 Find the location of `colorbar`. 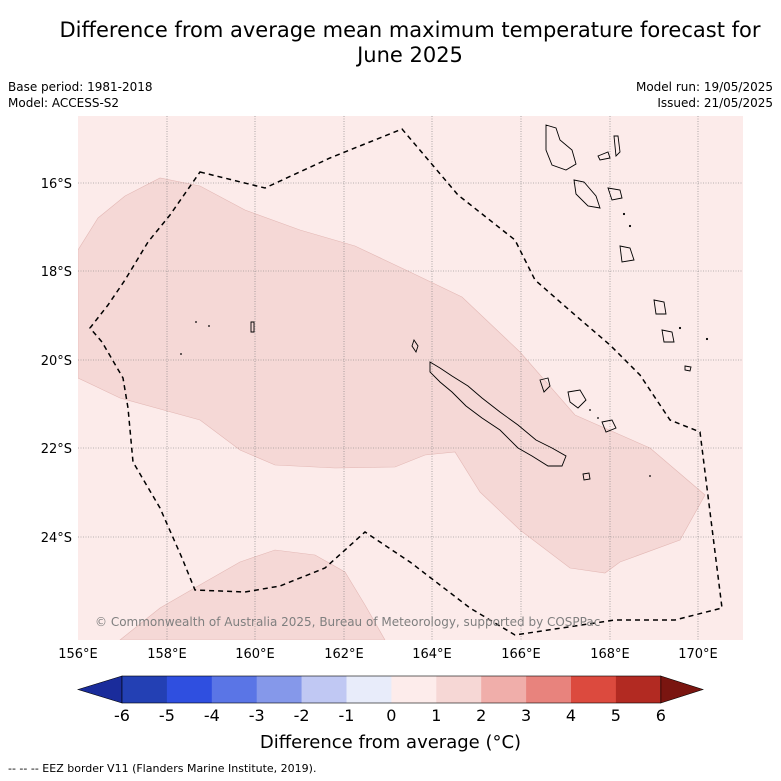

colorbar is located at coordinates (390, 689).